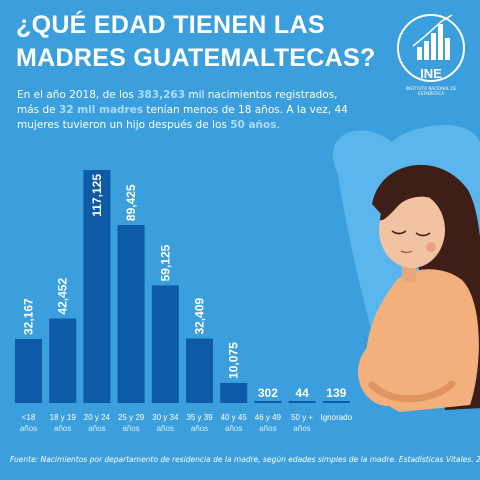  What do you see at coordinates (431, 73) in the screenshot?
I see `logo-text: INE` at bounding box center [431, 73].